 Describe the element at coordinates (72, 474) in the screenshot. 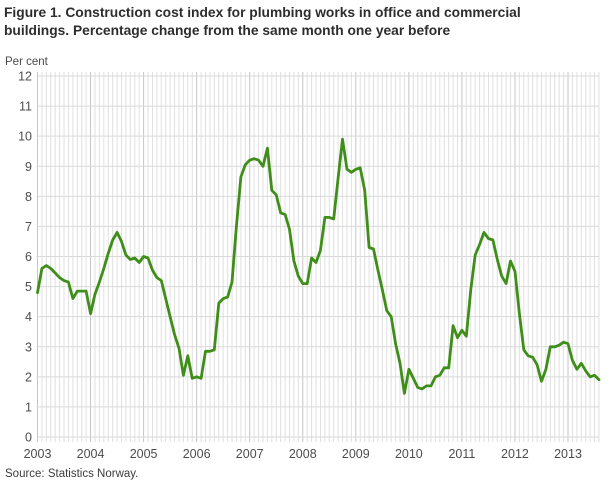

I see `source-note: Source: Statistics Norway.` at that location.